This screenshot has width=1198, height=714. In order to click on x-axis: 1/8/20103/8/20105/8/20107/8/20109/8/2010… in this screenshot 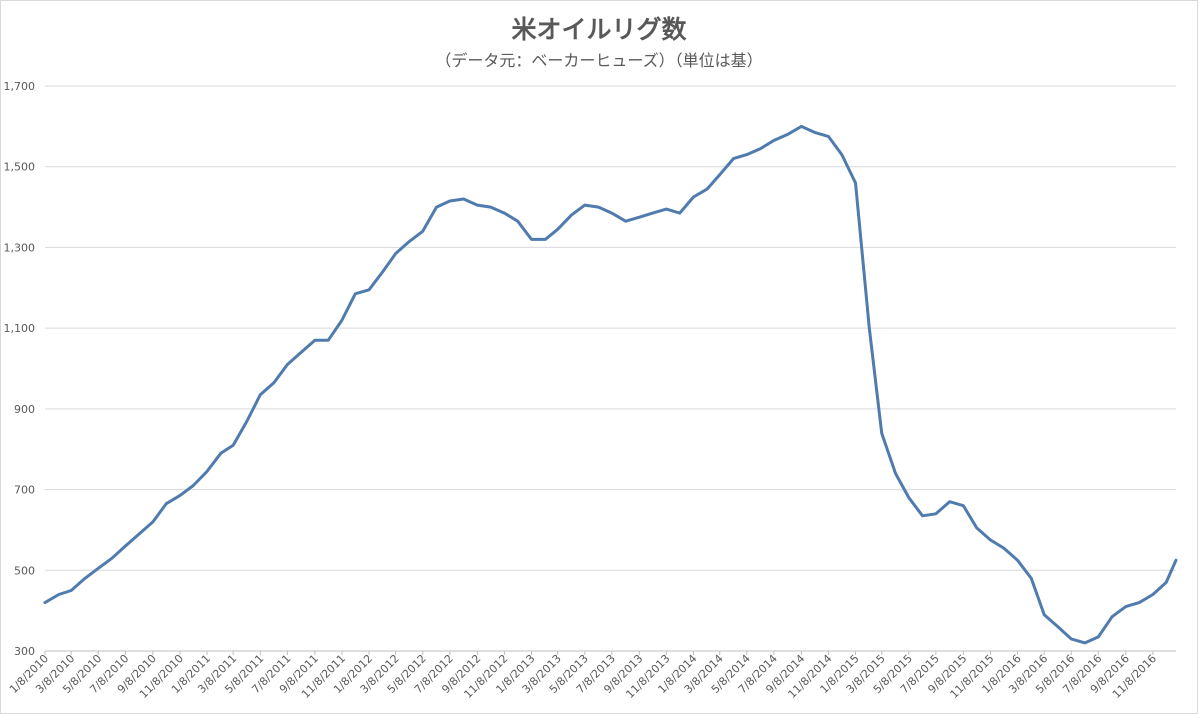, I will do `click(583, 676)`.